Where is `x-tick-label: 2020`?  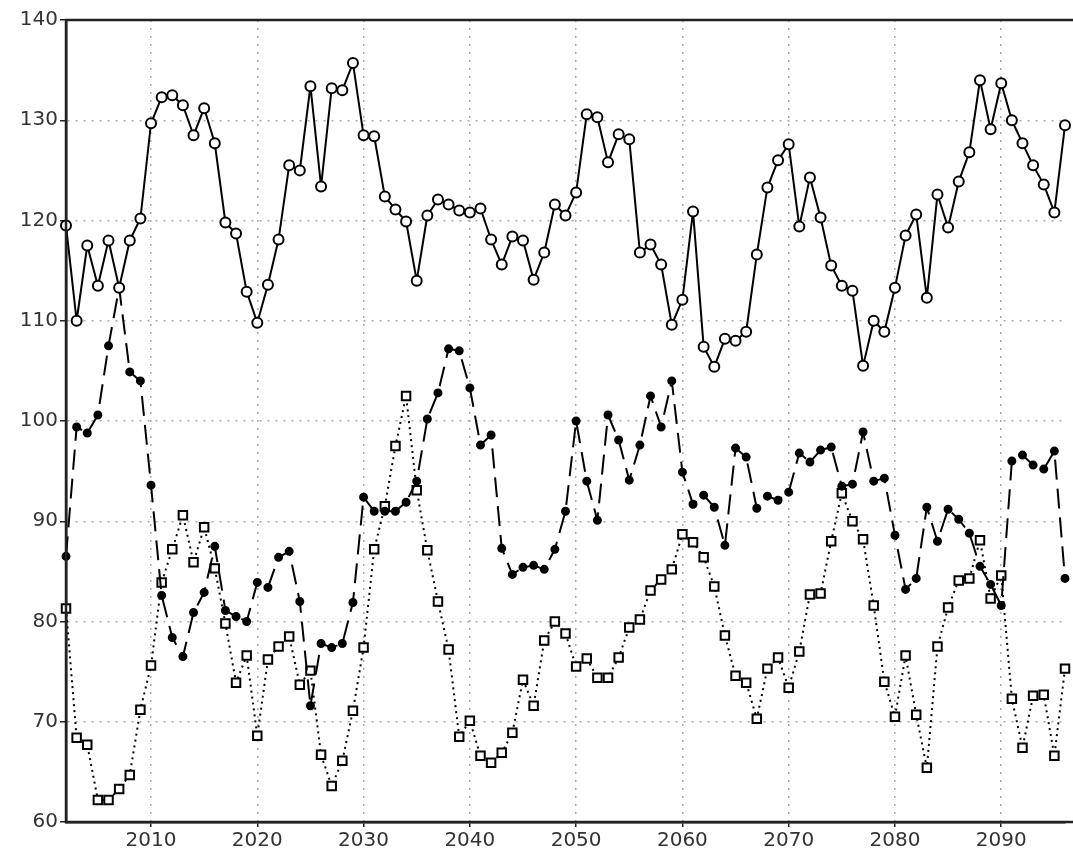
x-tick-label: 2020 is located at coordinates (257, 839).